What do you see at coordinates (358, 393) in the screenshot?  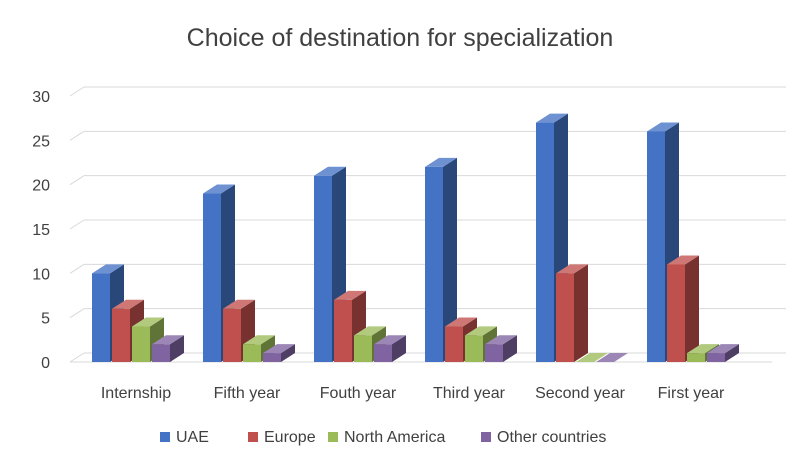 I see `x-category-label: Fouth year` at bounding box center [358, 393].